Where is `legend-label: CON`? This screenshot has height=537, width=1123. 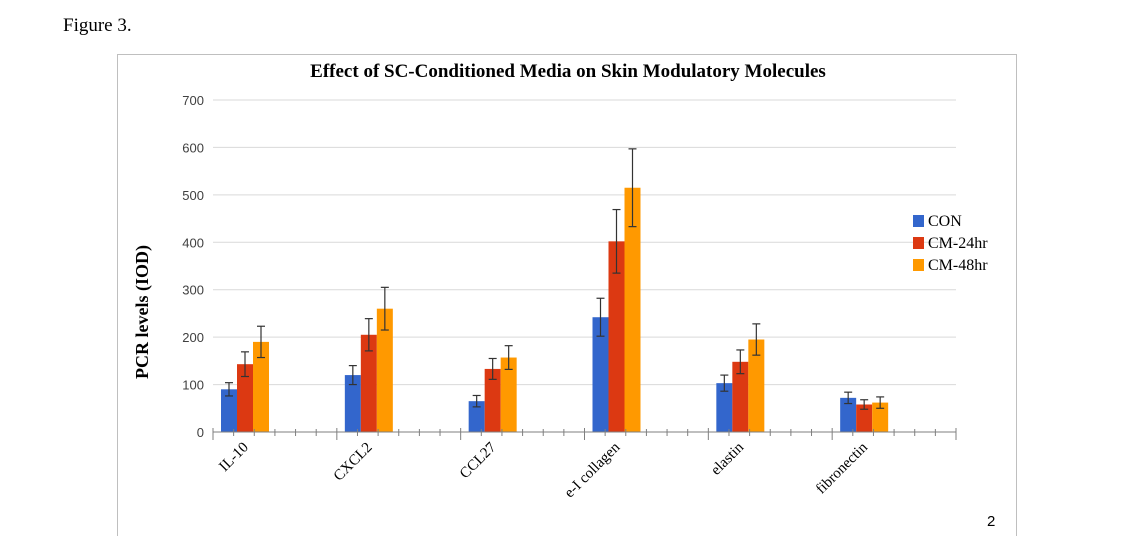
legend-label: CON is located at coordinates (945, 221).